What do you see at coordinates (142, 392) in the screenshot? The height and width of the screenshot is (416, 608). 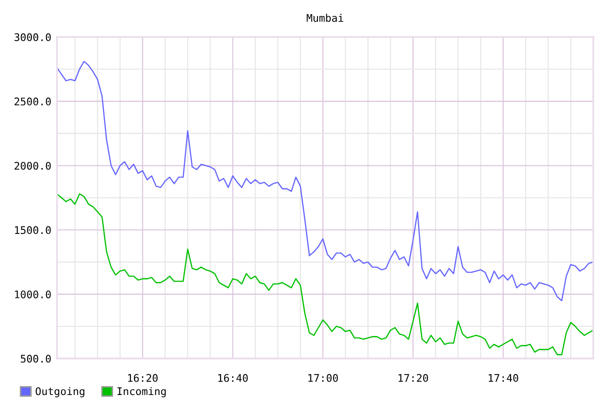 I see `legend-label: Incoming` at bounding box center [142, 392].